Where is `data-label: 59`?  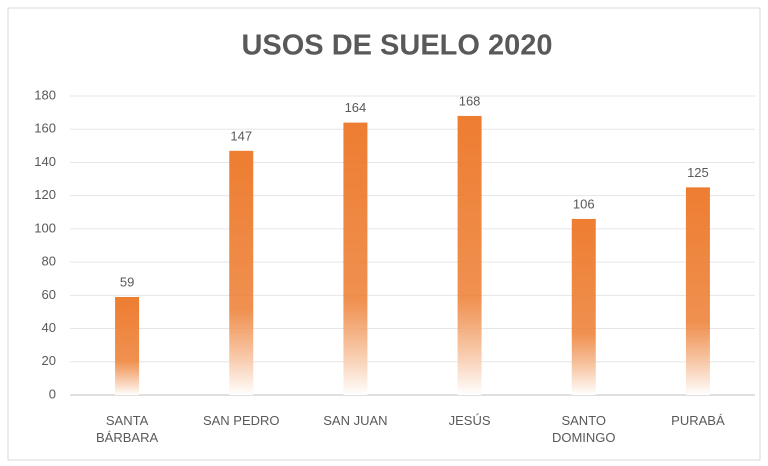
data-label: 59 is located at coordinates (127, 281).